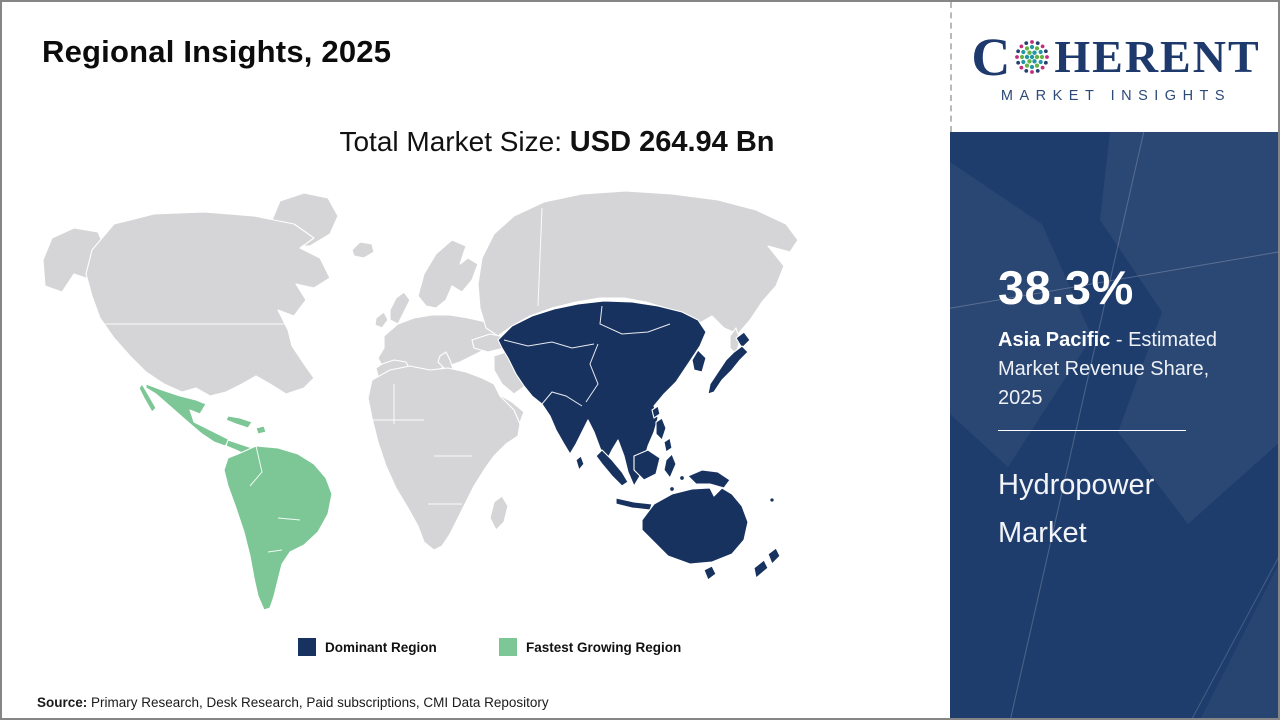 The height and width of the screenshot is (720, 1280). Describe the element at coordinates (363, 250) in the screenshot. I see `map-iceland` at that location.